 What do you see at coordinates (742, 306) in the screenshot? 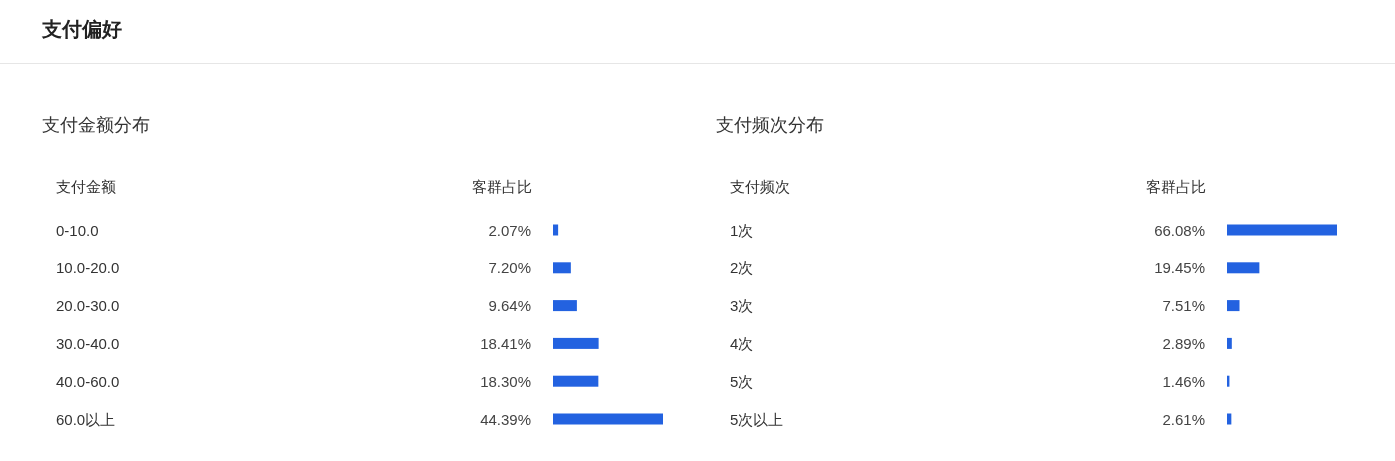
I see `y-tick-label: 3次` at bounding box center [742, 306].